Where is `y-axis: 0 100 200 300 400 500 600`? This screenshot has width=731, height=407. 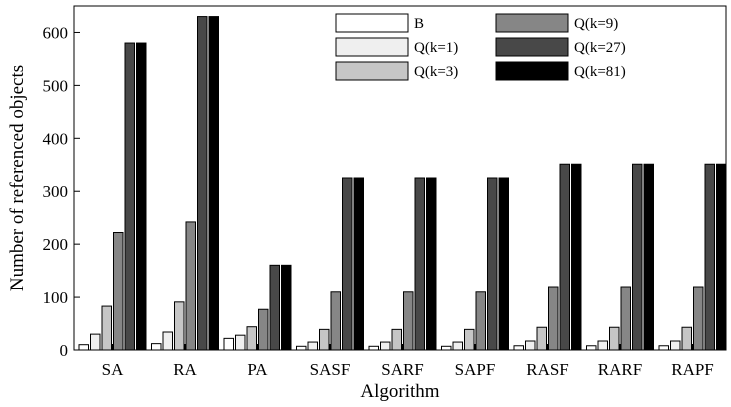 y-axis: 0 100 200 300 400 500 600 is located at coordinates (61, 191).